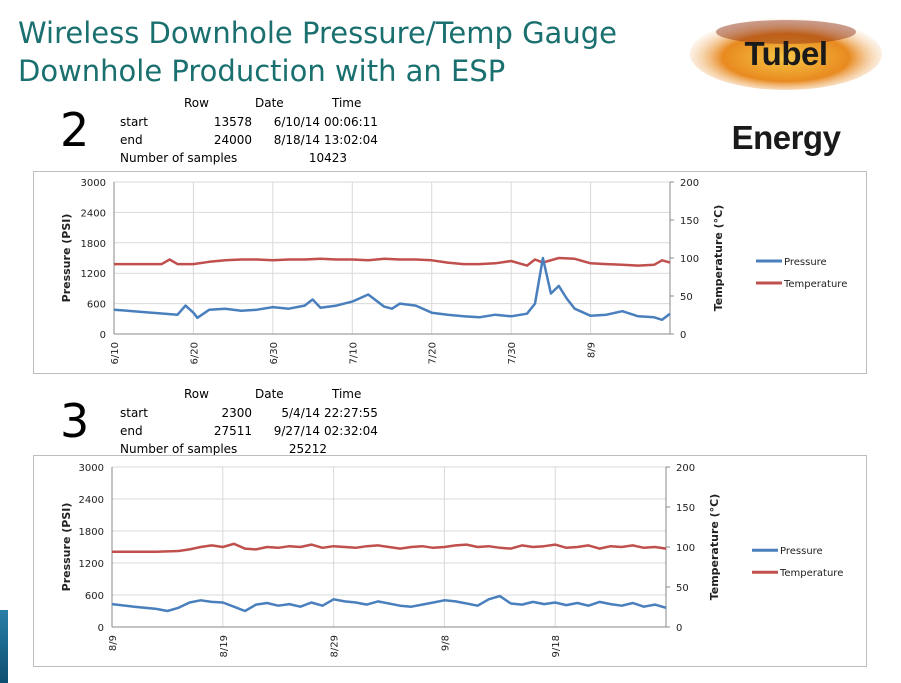 This screenshot has height=683, width=901. I want to click on x-tick-label: 8/19, so click(224, 646).